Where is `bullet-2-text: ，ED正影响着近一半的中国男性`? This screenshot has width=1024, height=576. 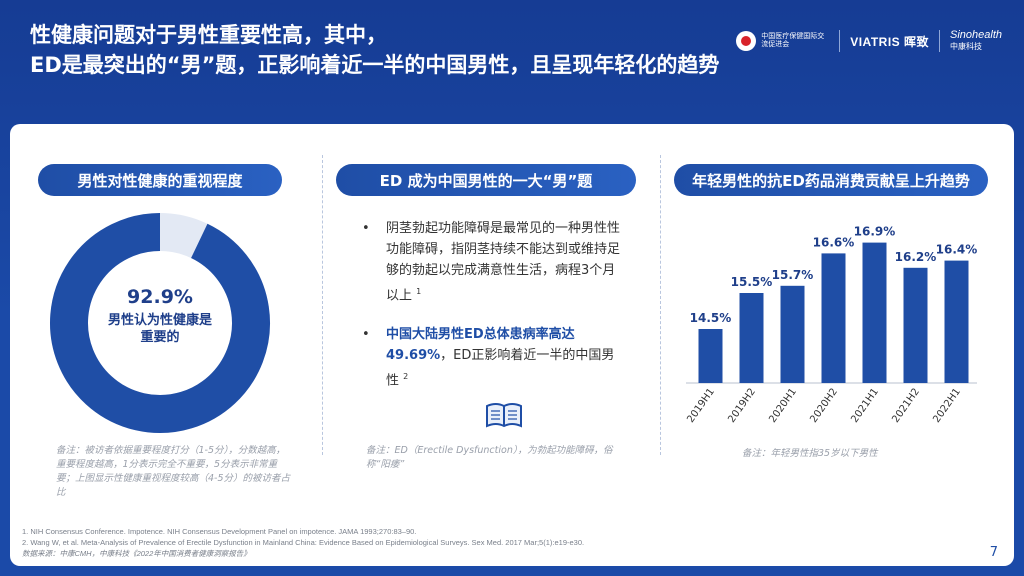 bullet-2-text: ，ED正影响着近一半的中国男性 is located at coordinates (500, 368).